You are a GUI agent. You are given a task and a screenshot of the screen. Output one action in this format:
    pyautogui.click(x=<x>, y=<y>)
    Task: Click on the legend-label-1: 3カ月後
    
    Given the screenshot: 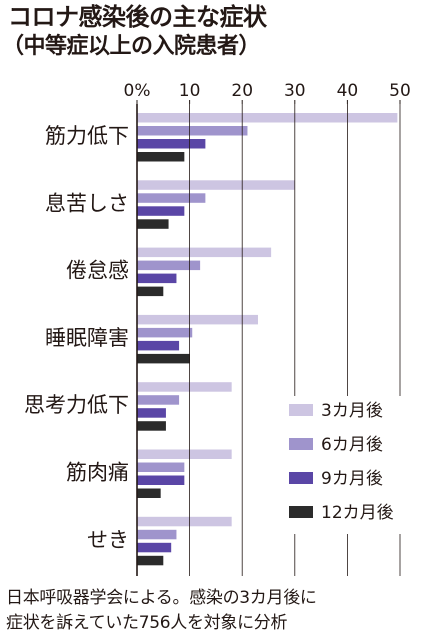 What is the action you would take?
    pyautogui.click(x=352, y=411)
    